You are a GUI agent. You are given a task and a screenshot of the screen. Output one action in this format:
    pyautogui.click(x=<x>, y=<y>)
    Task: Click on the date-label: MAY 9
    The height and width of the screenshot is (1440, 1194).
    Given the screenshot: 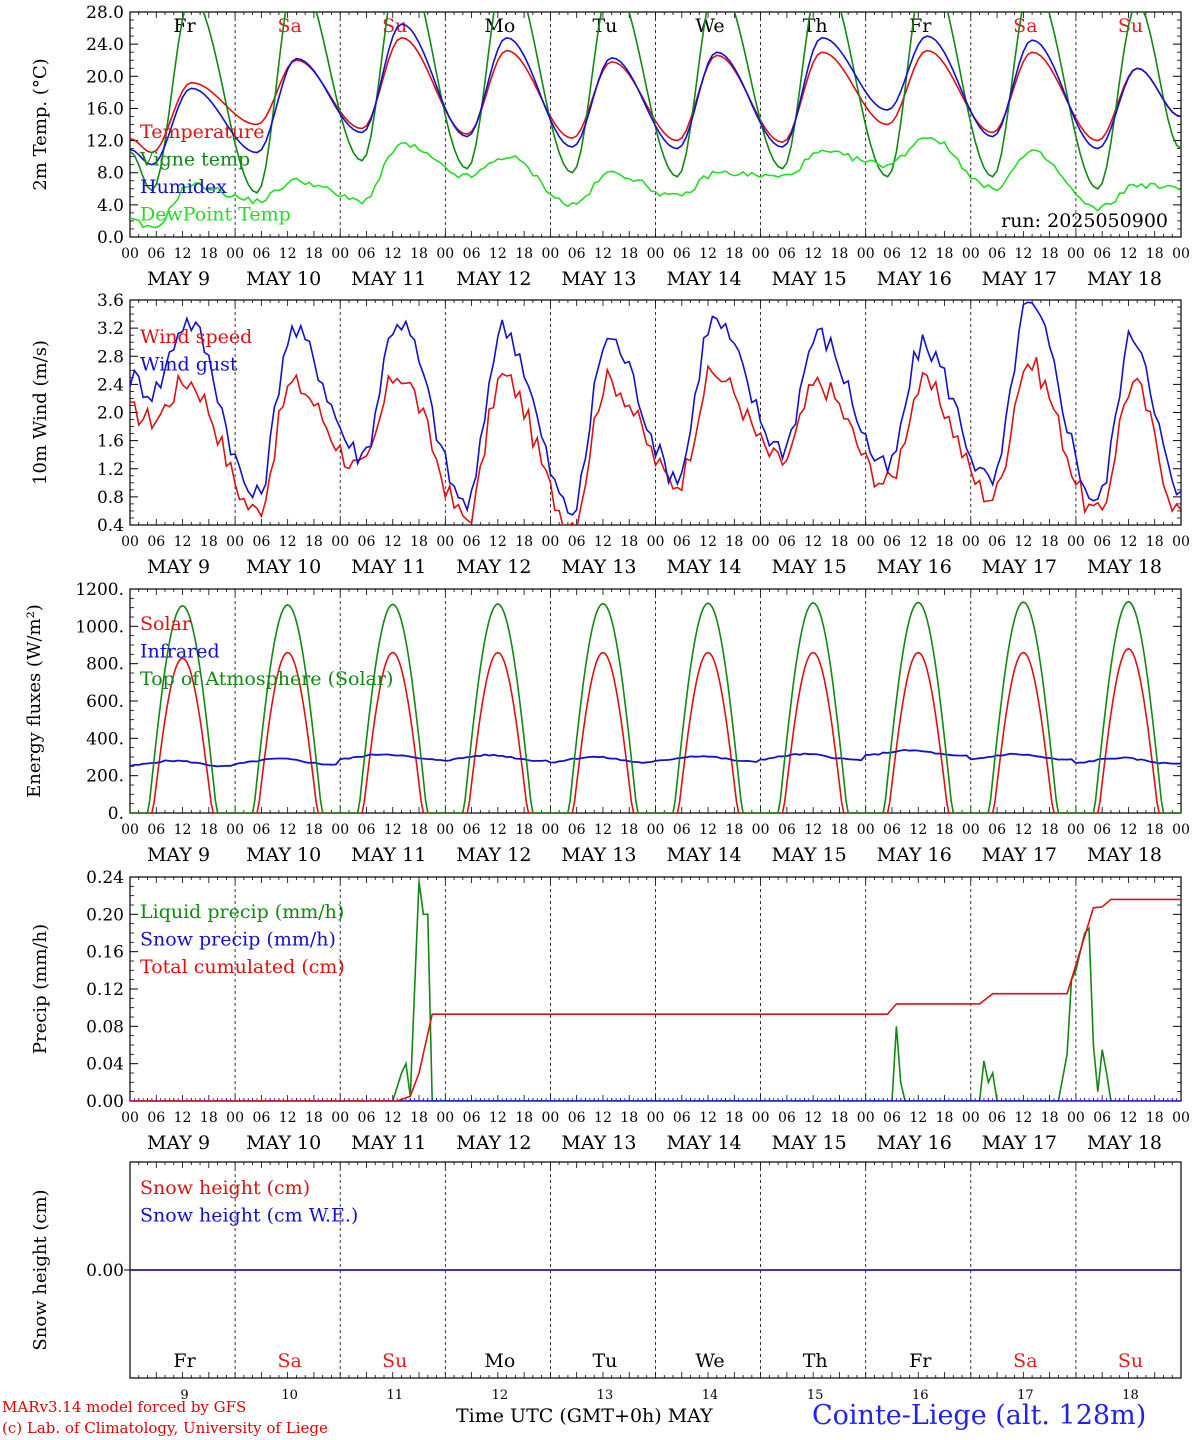 What is the action you would take?
    pyautogui.click(x=178, y=279)
    